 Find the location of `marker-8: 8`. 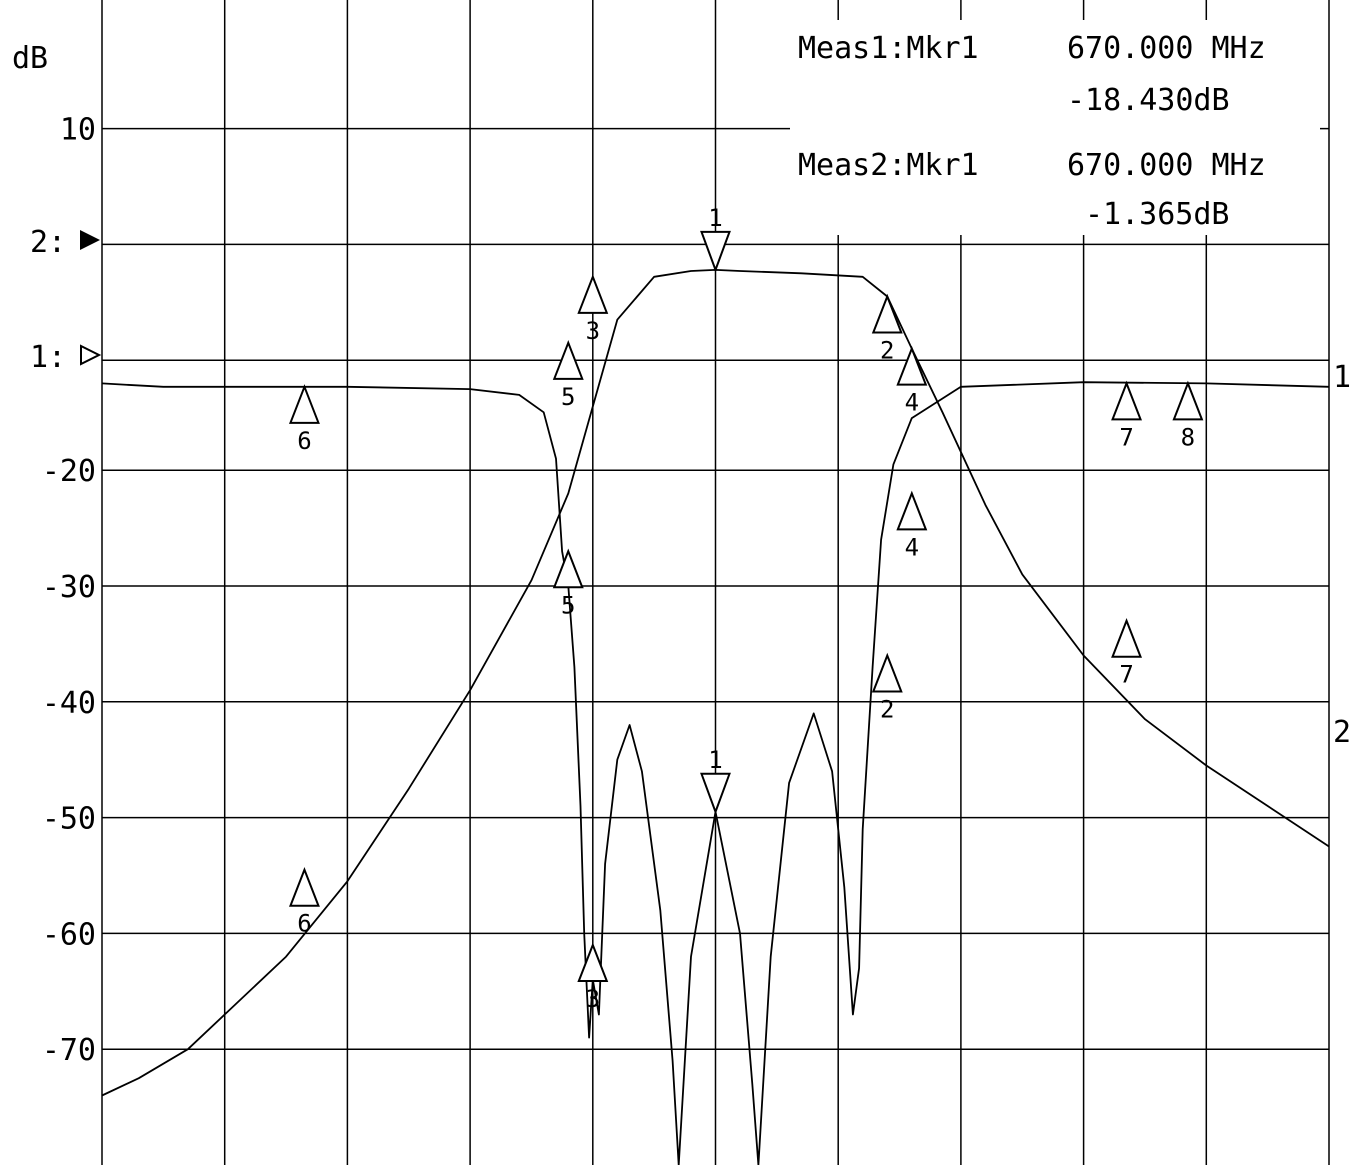

marker-8: 8 is located at coordinates (1188, 415).